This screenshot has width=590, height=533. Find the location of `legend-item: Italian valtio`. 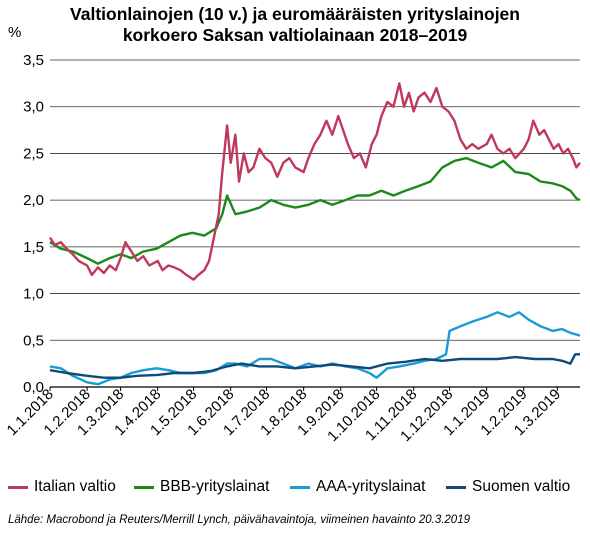

legend-item: Italian valtio is located at coordinates (62, 487).